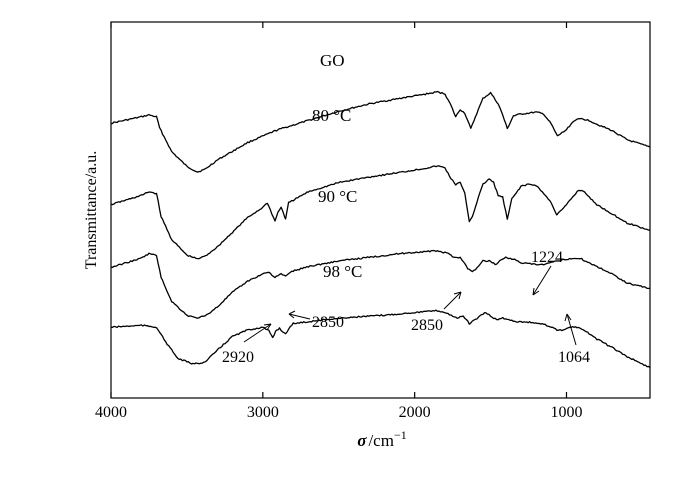 The image size is (700, 481). What do you see at coordinates (238, 357) in the screenshot?
I see `annotation-label: 2920` at bounding box center [238, 357].